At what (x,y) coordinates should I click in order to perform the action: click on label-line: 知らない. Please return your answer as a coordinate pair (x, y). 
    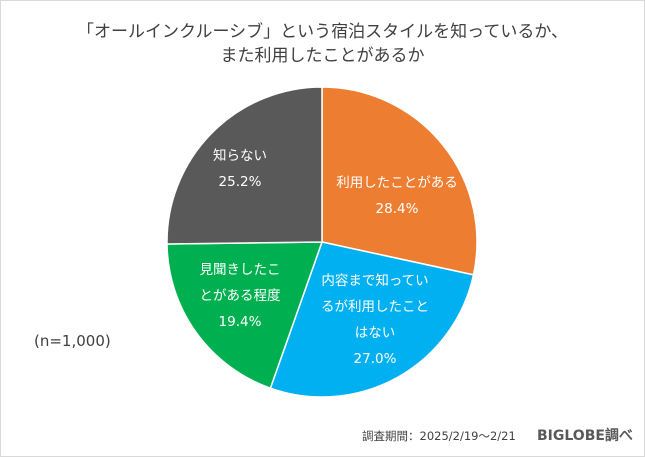
    Looking at the image, I should click on (240, 156).